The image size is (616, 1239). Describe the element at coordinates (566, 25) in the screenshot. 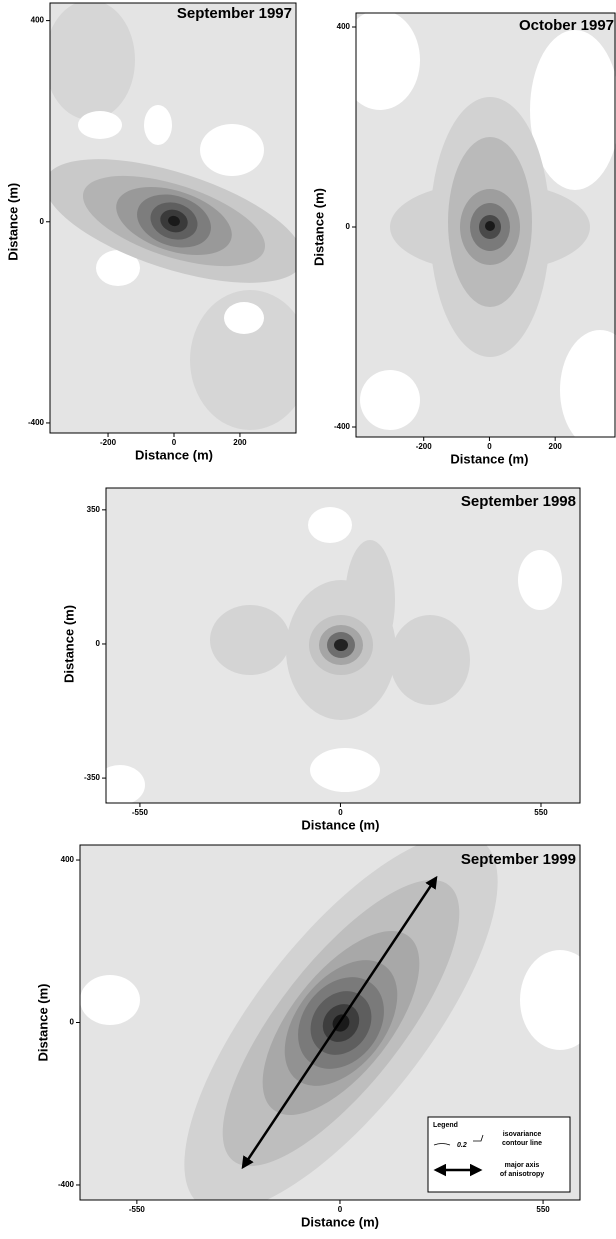

I see `chart-title: October 1997` at that location.